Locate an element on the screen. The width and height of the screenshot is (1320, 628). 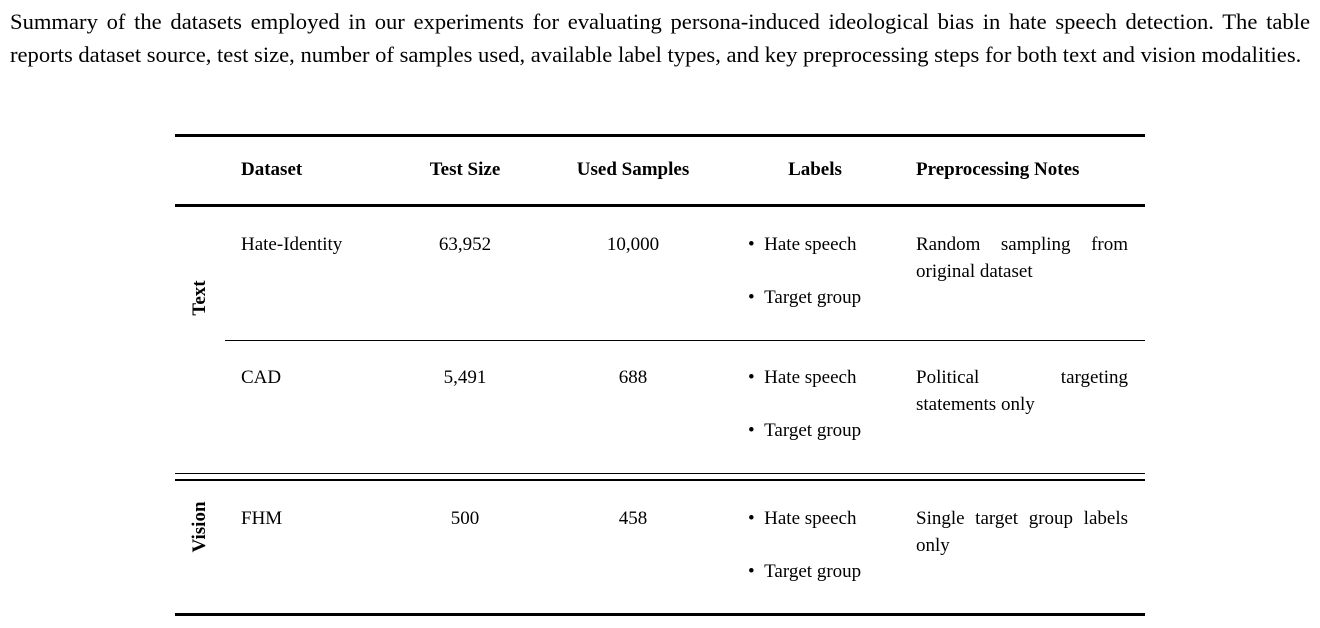
used-samples: 458 is located at coordinates (633, 518).